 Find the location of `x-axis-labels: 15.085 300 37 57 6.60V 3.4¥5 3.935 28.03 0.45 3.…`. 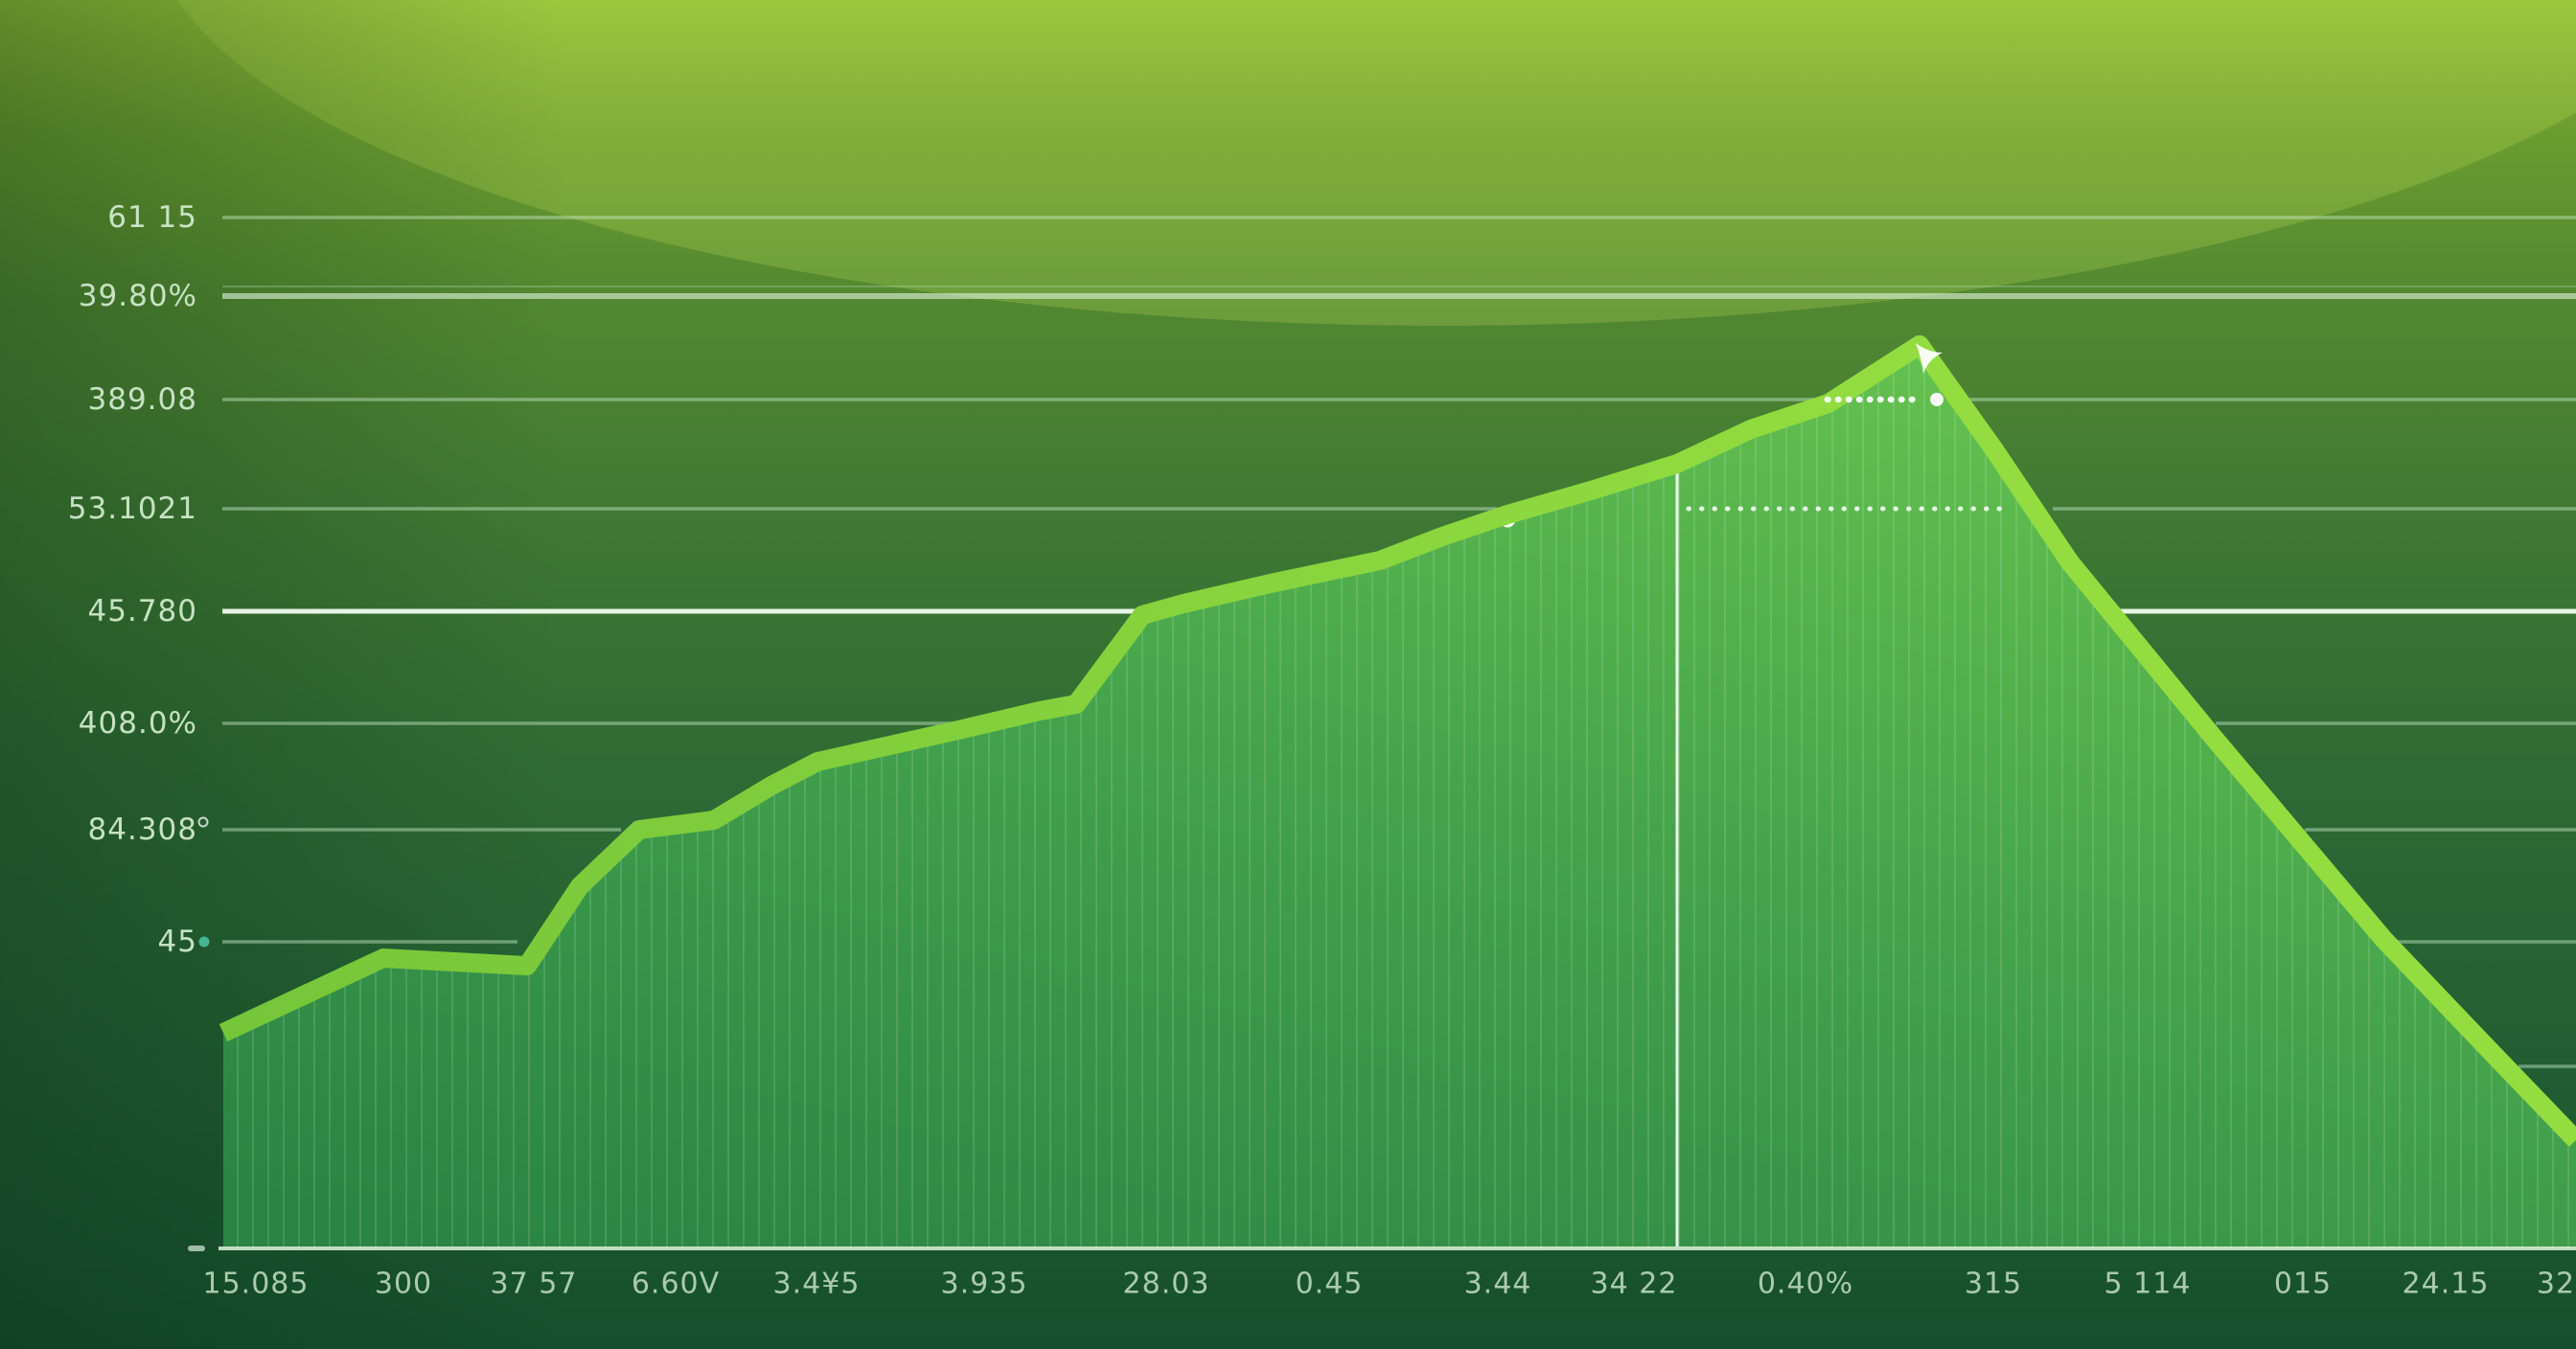

x-axis-labels: 15.085 300 37 57 6.60V 3.4¥5 3.935 28.03 0.45 3.… is located at coordinates (1389, 1284).